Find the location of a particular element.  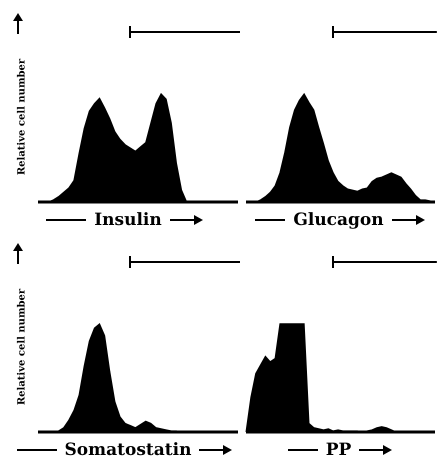

x-axis-title: PP is located at coordinates (339, 450).